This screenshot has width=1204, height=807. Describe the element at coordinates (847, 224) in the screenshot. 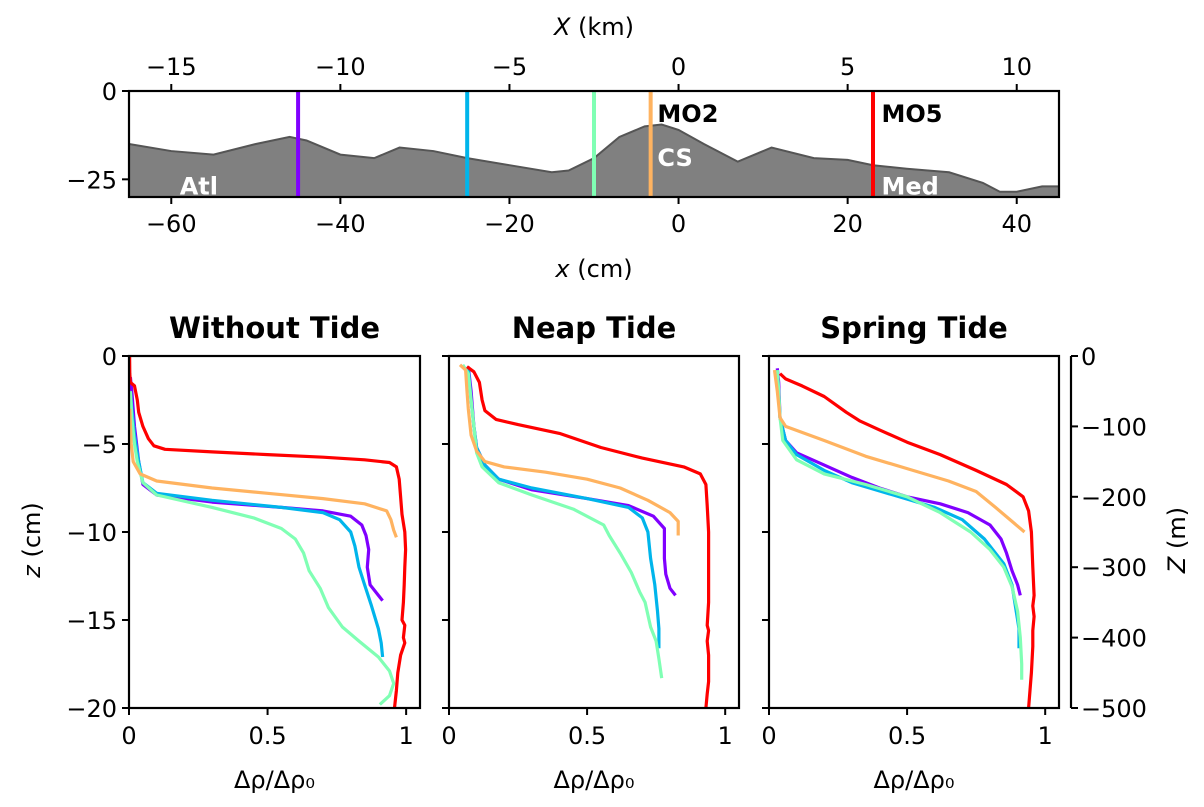

I see `bottom-x-tick-label: 20` at that location.